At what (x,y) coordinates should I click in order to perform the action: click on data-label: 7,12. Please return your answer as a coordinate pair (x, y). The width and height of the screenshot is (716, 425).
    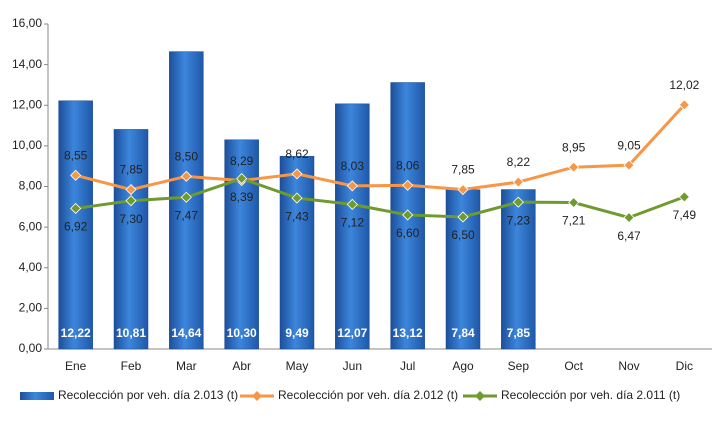
    Looking at the image, I should click on (353, 223).